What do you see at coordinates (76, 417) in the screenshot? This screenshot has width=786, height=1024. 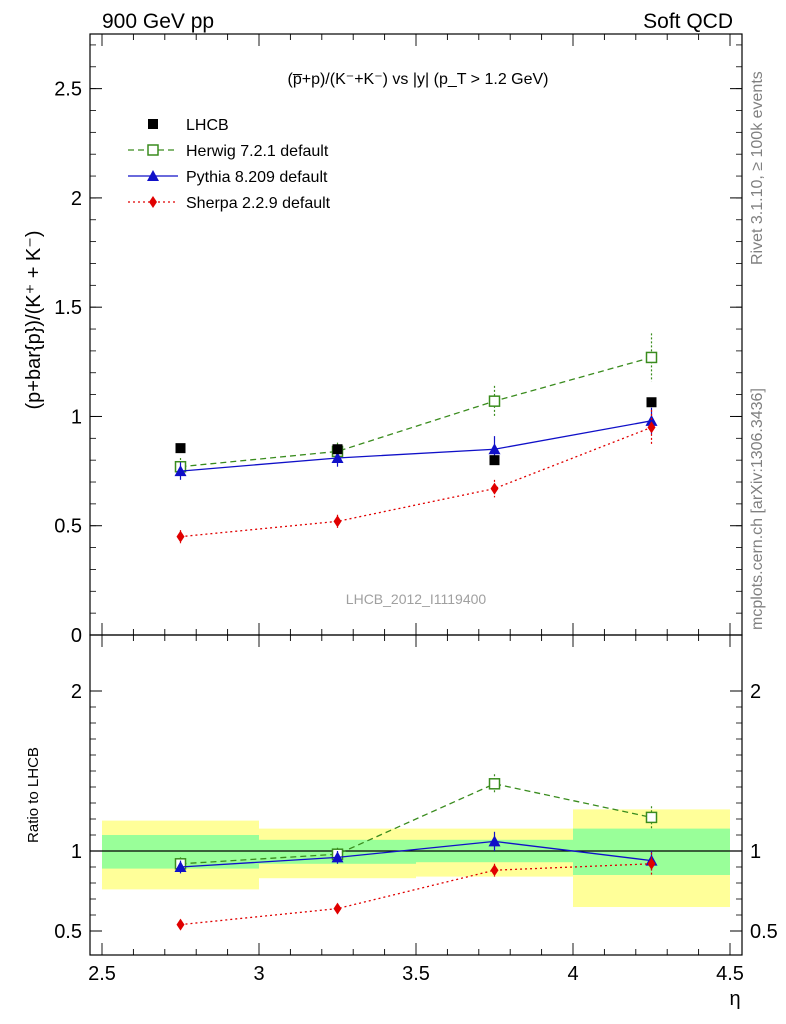 I see `main-ytick-label-2: 1` at bounding box center [76, 417].